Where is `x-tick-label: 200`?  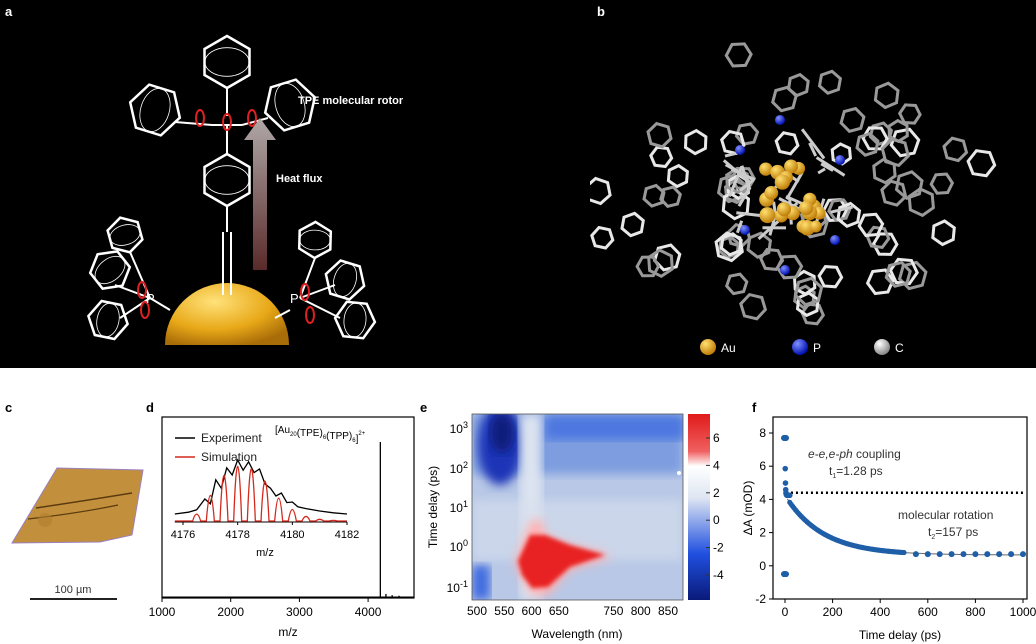
x-tick-label: 200 is located at coordinates (833, 612).